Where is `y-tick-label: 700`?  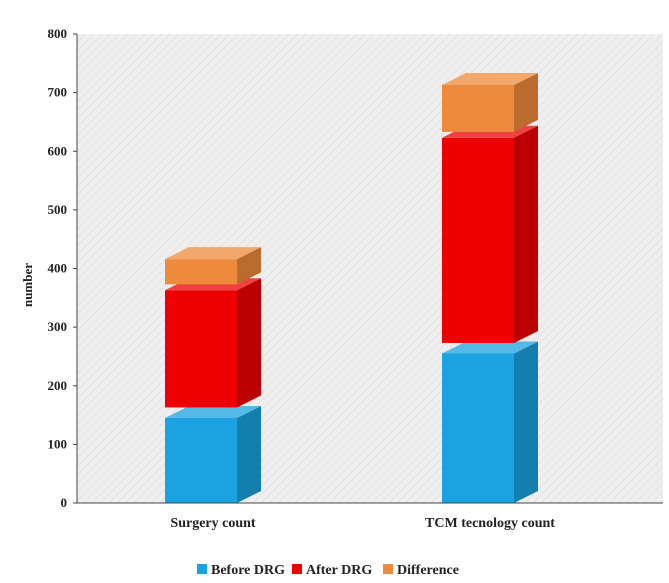 y-tick-label: 700 is located at coordinates (58, 92).